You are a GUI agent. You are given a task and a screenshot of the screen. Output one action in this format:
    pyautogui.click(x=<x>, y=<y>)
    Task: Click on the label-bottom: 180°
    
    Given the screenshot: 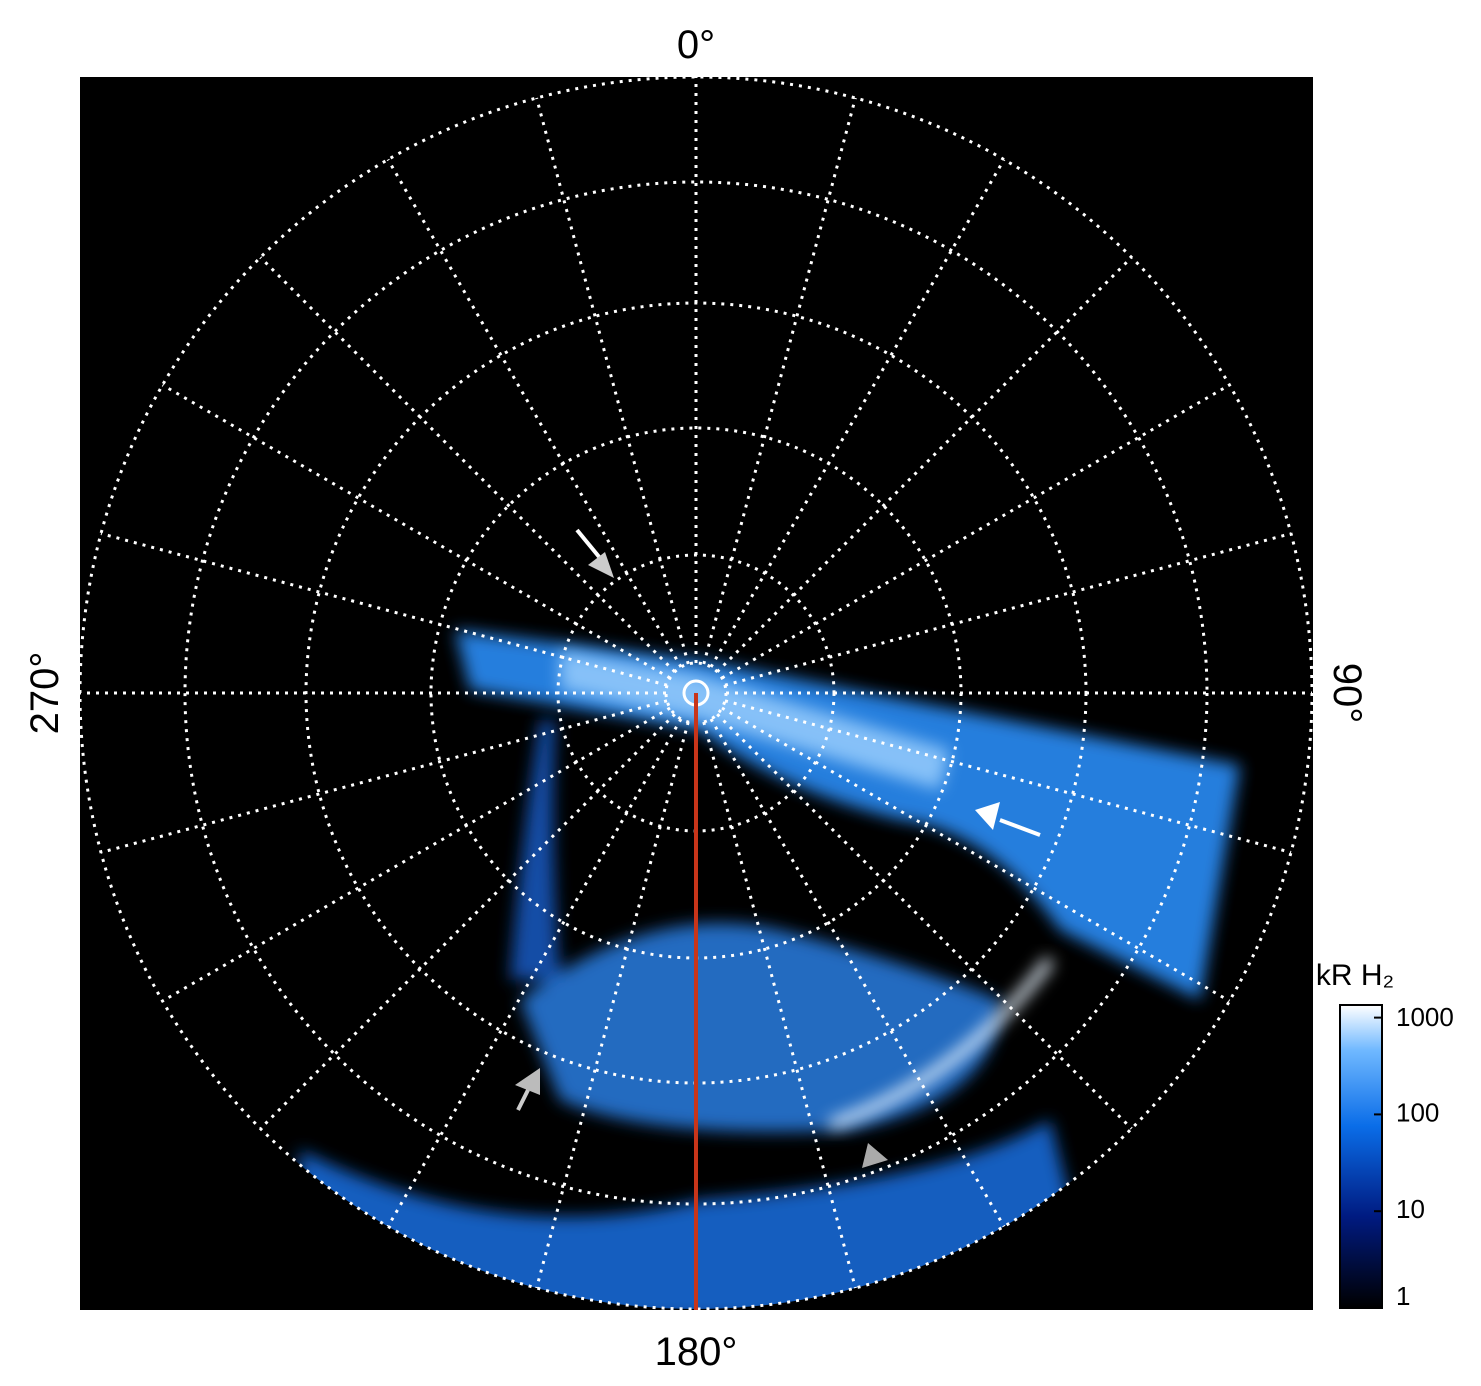 What is the action you would take?
    pyautogui.click(x=696, y=1352)
    